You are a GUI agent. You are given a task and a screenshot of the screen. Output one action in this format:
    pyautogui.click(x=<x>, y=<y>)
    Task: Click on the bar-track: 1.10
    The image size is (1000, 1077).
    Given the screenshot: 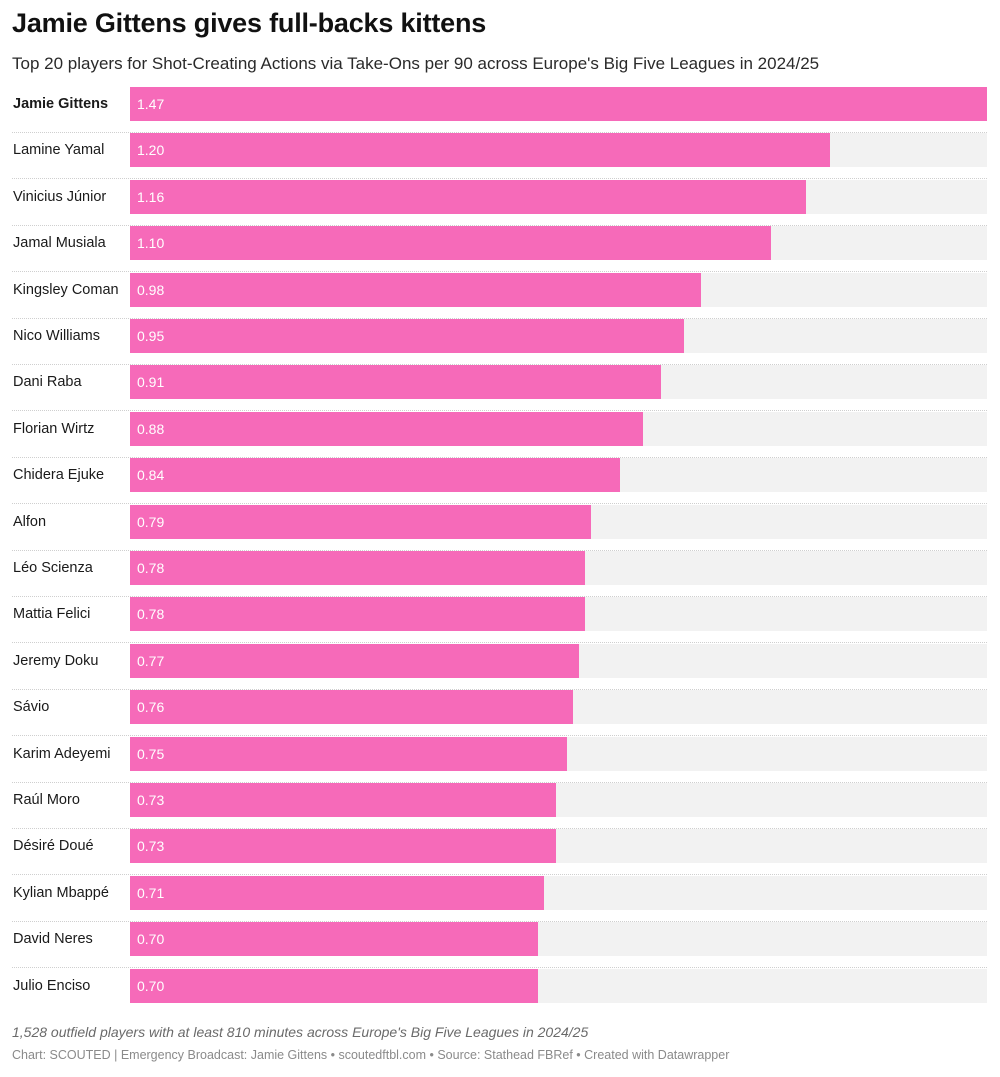 What is the action you would take?
    pyautogui.click(x=558, y=243)
    